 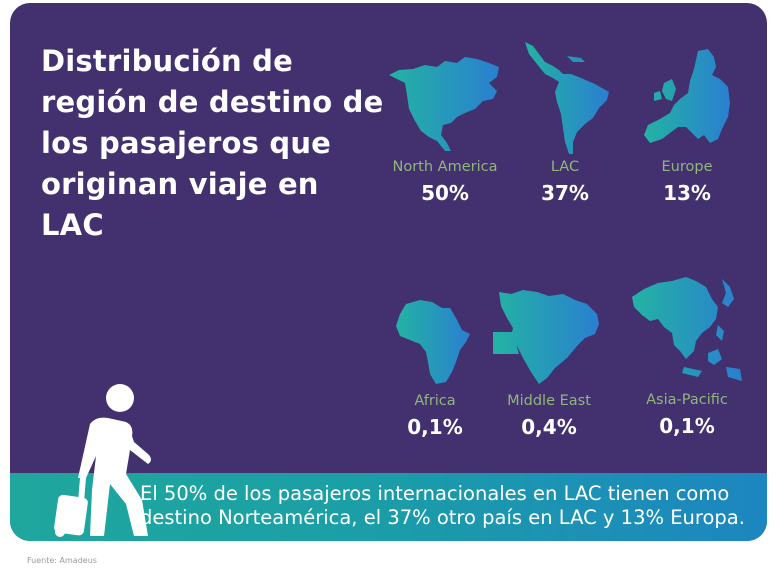 What do you see at coordinates (567, 98) in the screenshot?
I see `latin-america-map-icon` at bounding box center [567, 98].